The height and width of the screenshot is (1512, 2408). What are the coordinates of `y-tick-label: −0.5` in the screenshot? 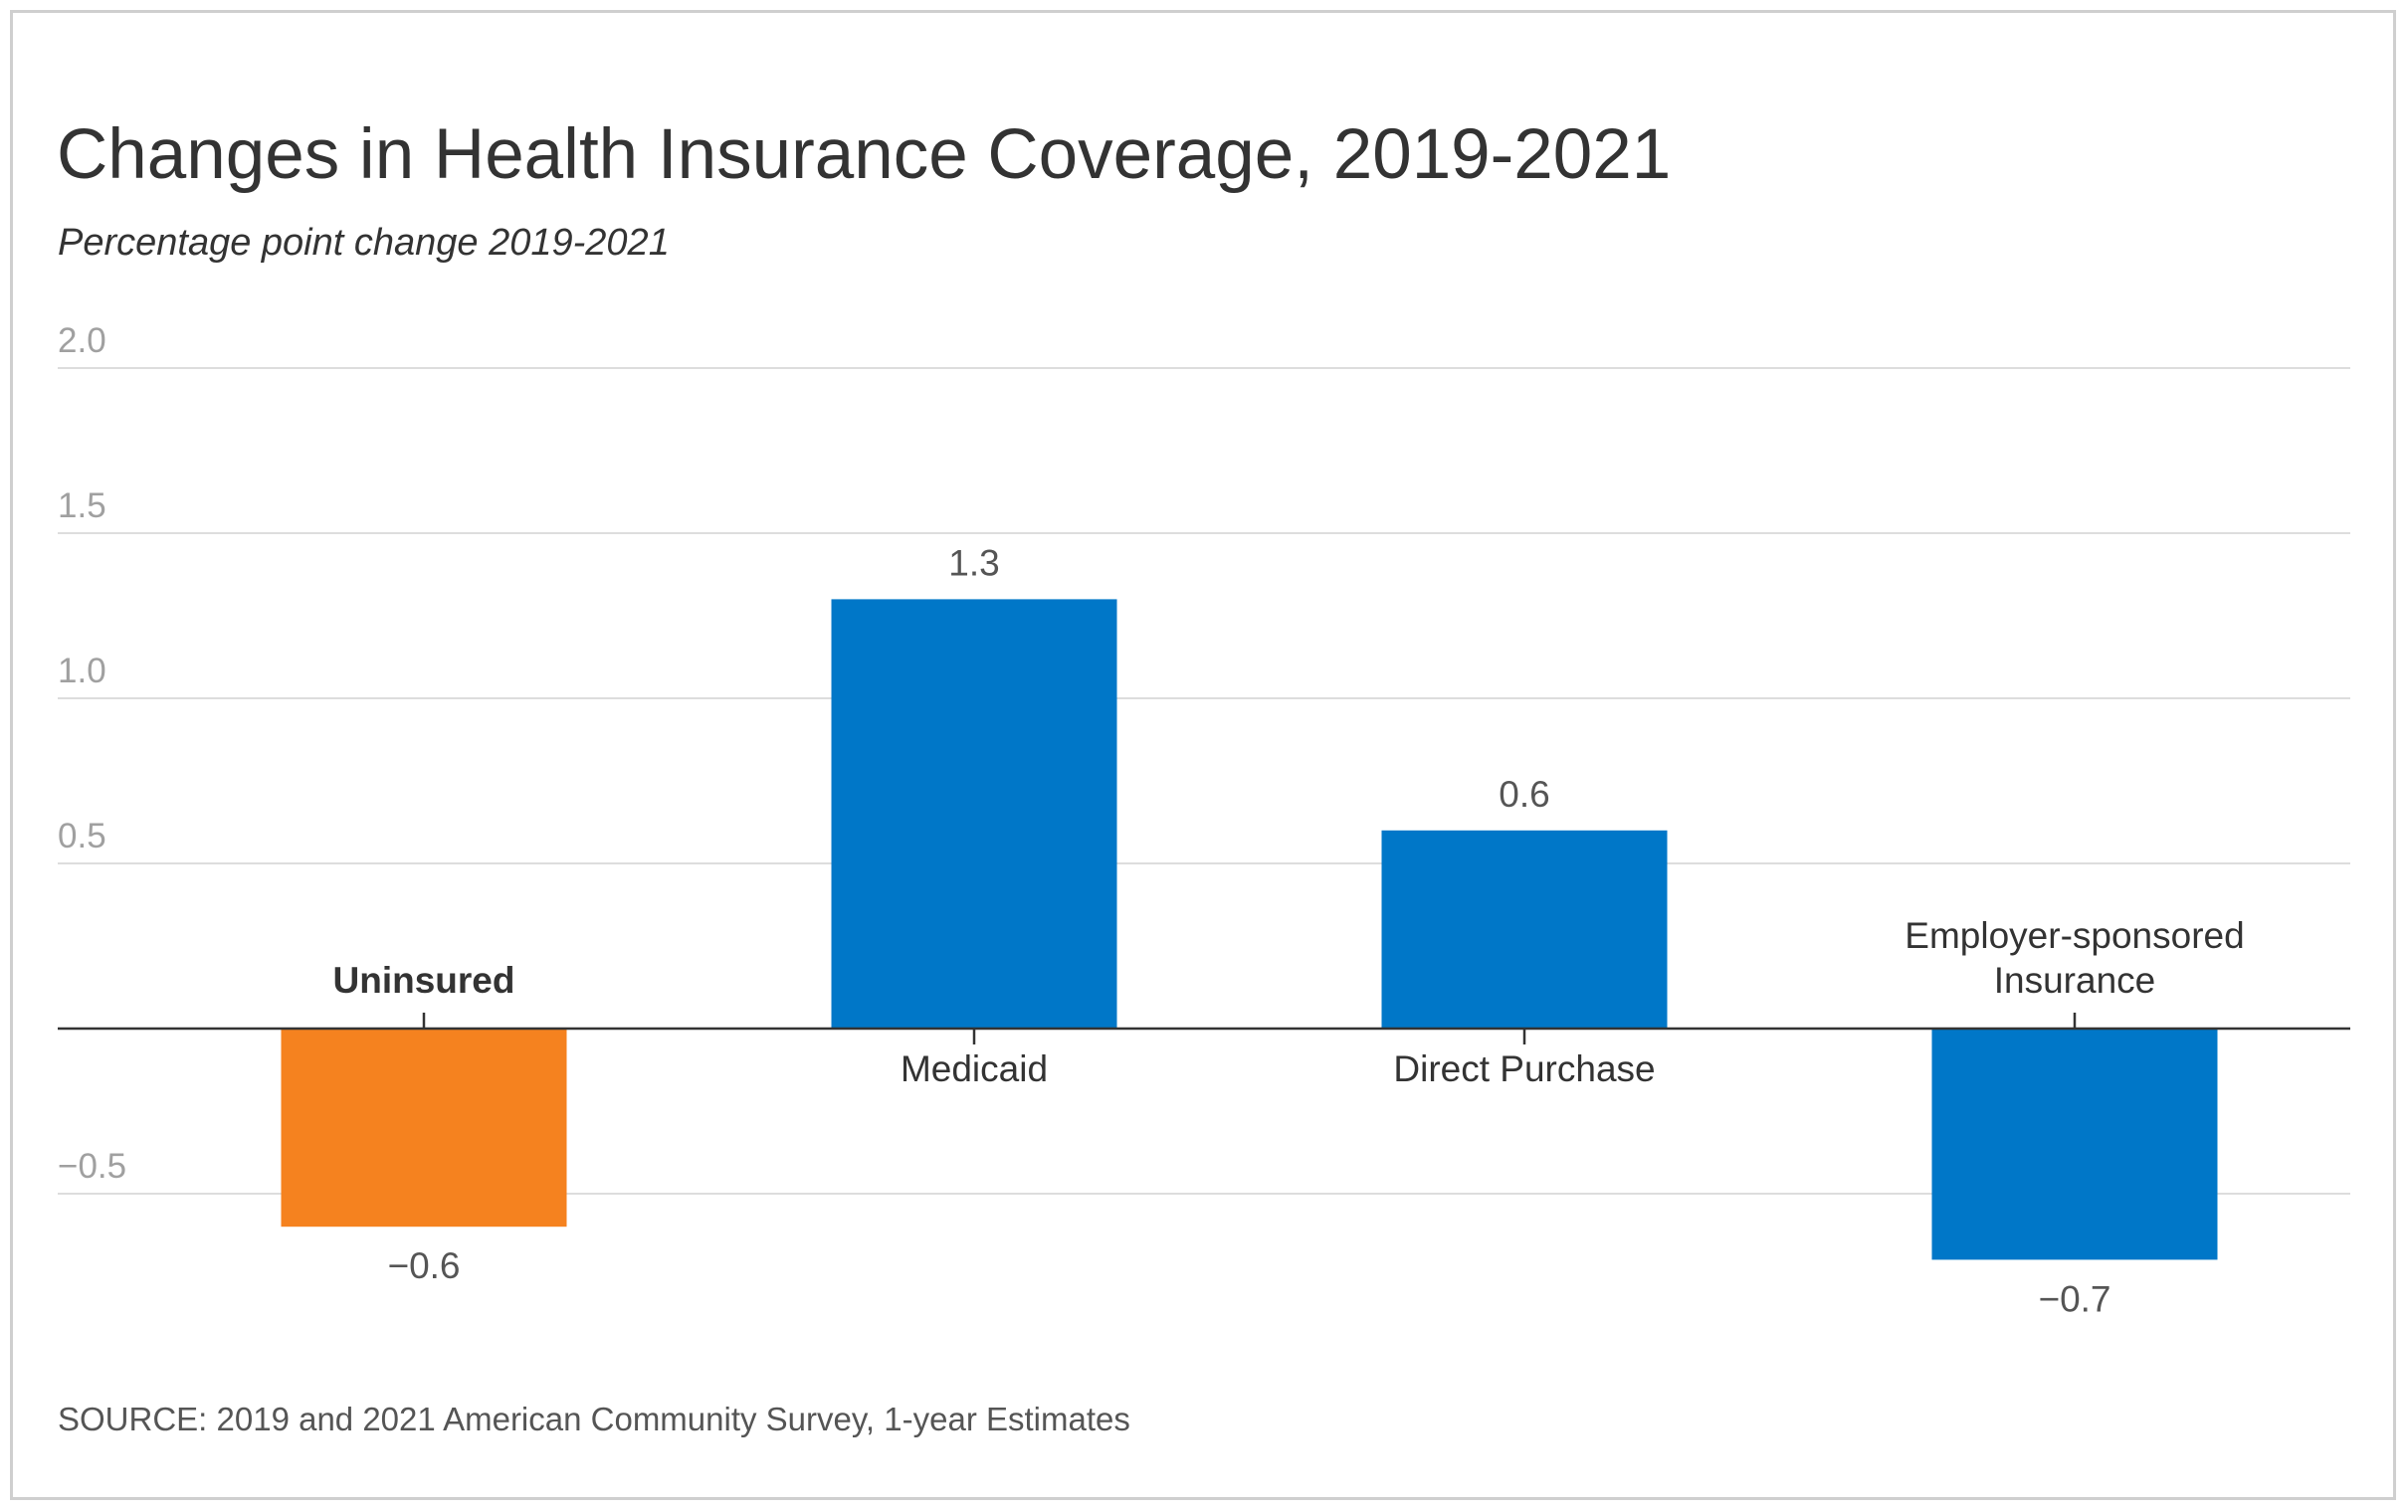 It's located at (92, 1166).